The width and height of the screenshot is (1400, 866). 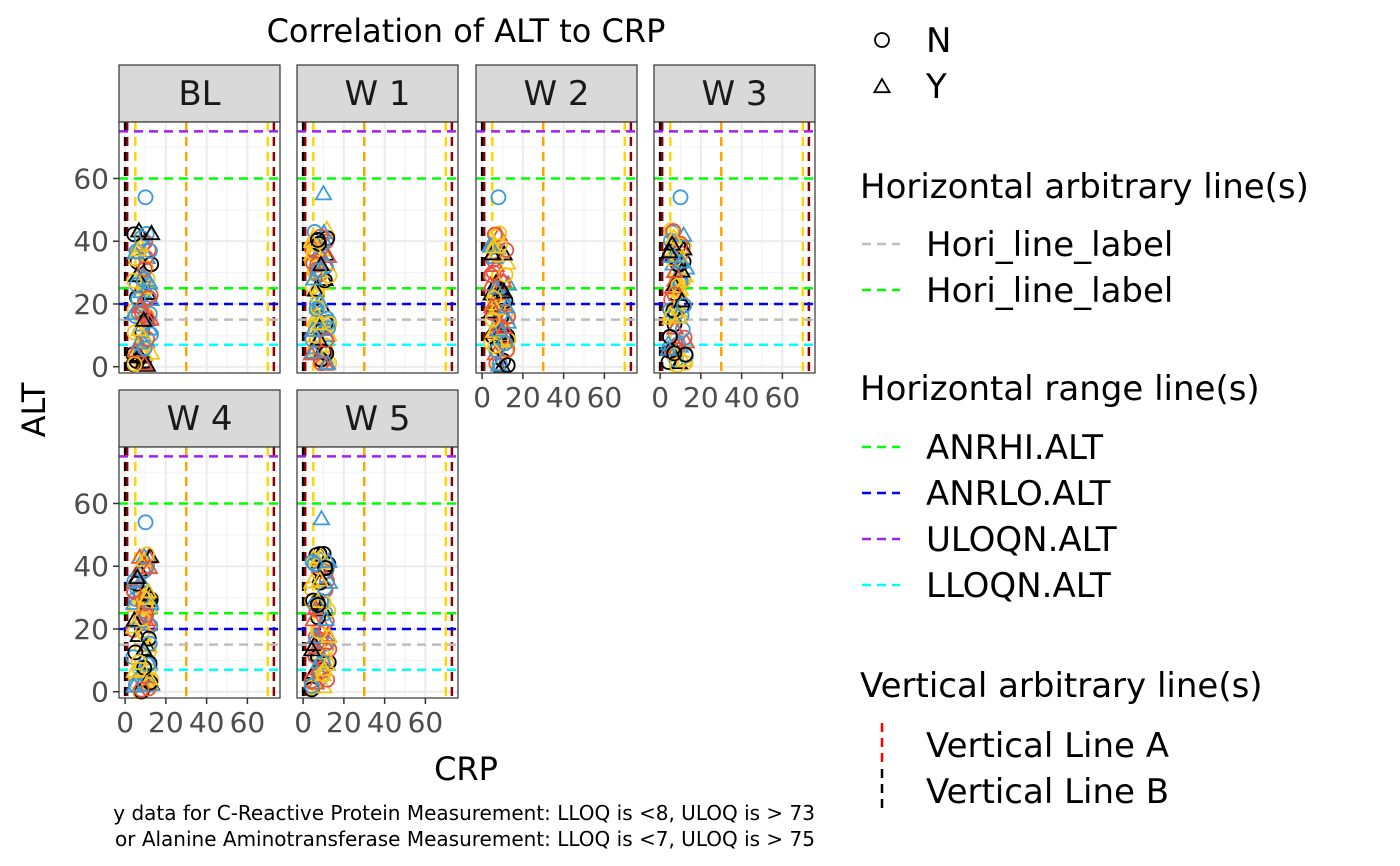 I want to click on legend-label: Vertical Line B, so click(x=1047, y=792).